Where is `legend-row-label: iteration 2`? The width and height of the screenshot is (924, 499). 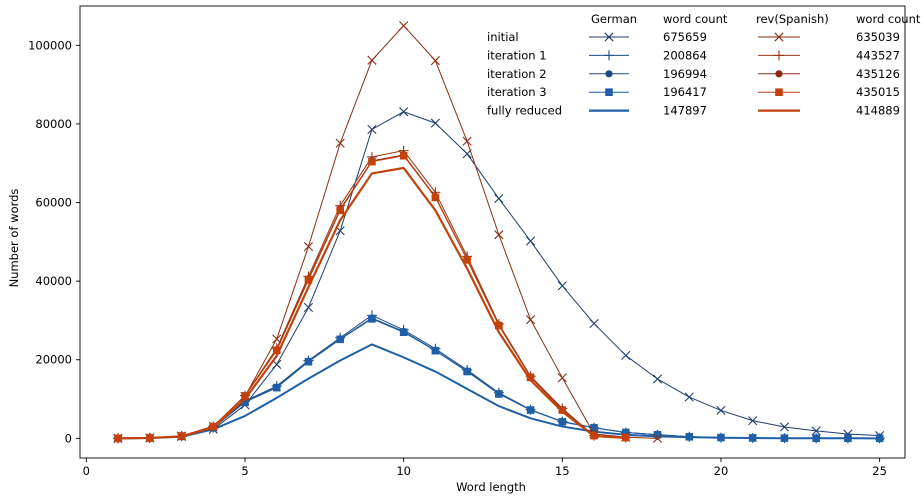
legend-row-label: iteration 2 is located at coordinates (517, 74).